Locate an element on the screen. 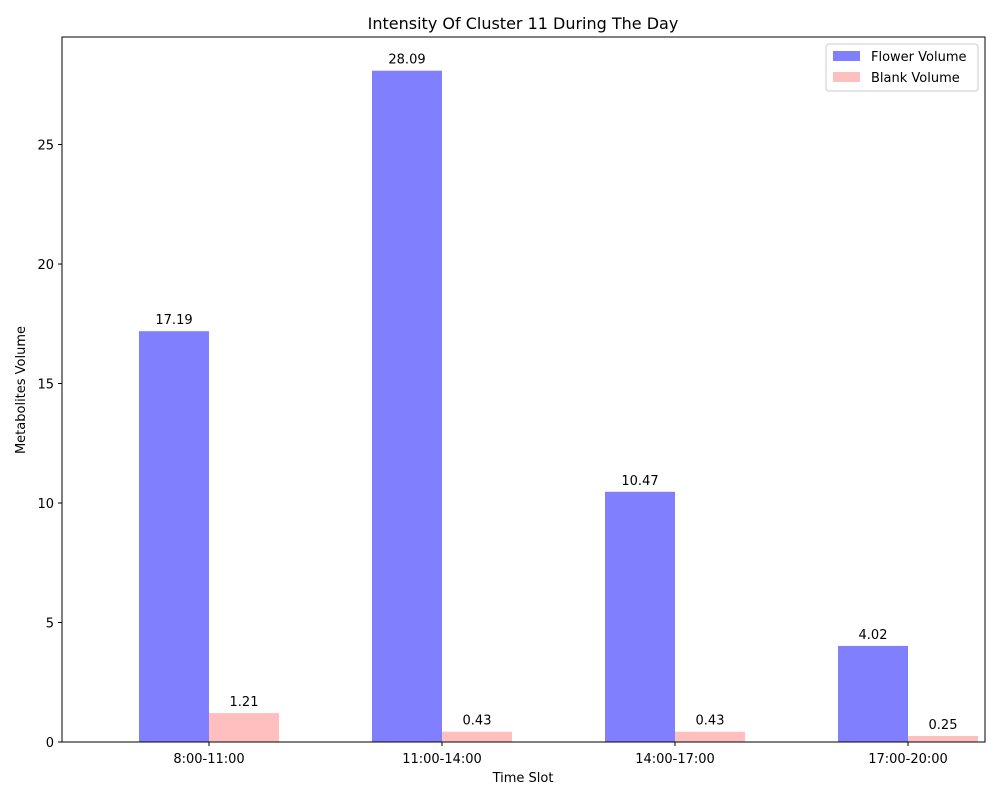  x-tick-label-17-00-20-00: 17:00-20:00 is located at coordinates (908, 759).